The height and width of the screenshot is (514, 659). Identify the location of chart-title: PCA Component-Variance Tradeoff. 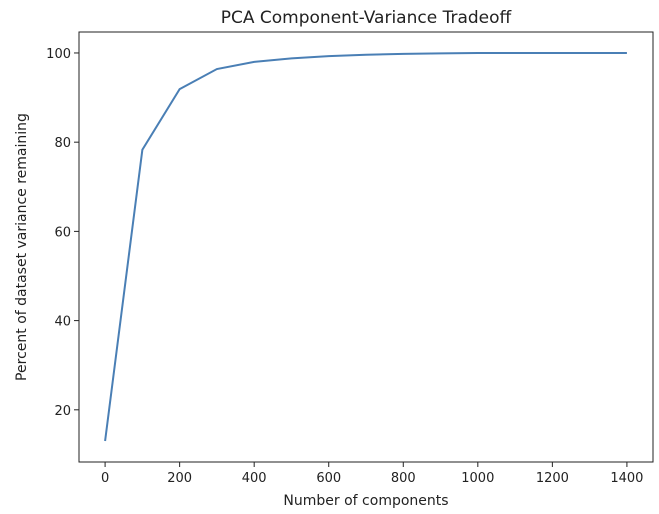
(367, 18).